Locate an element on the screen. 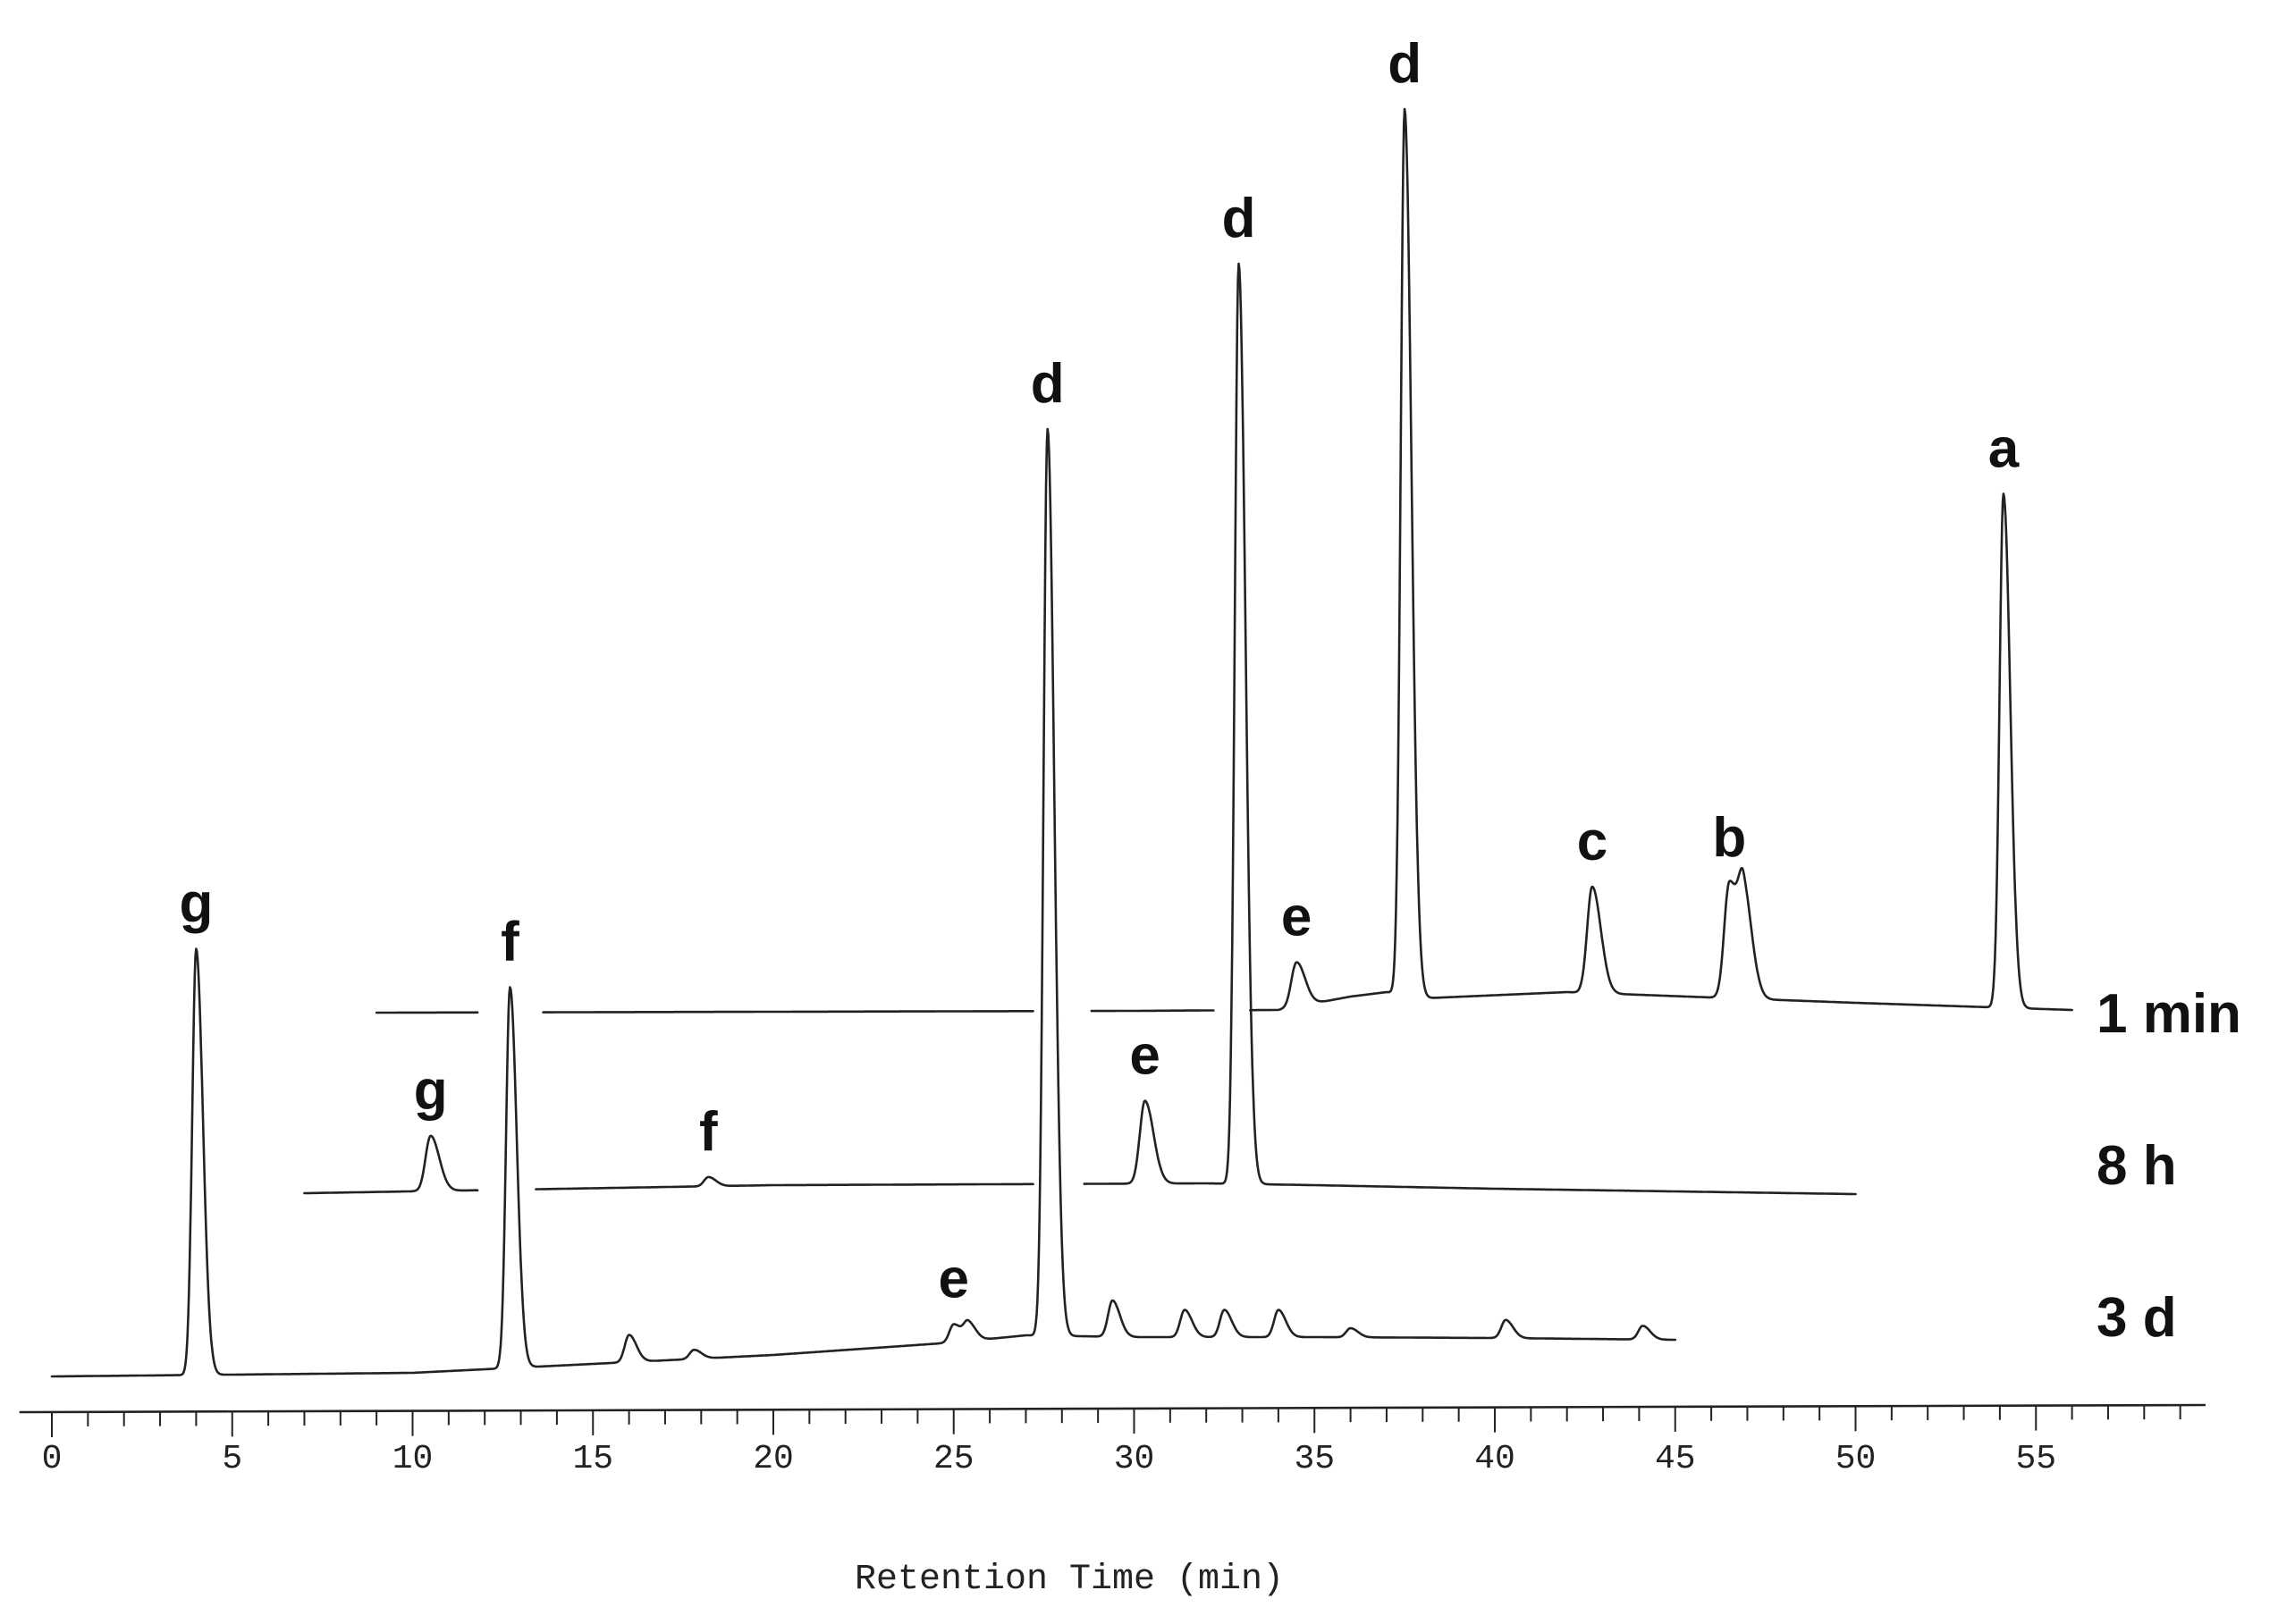  x-tick-label-15: 15 is located at coordinates (592, 1459).